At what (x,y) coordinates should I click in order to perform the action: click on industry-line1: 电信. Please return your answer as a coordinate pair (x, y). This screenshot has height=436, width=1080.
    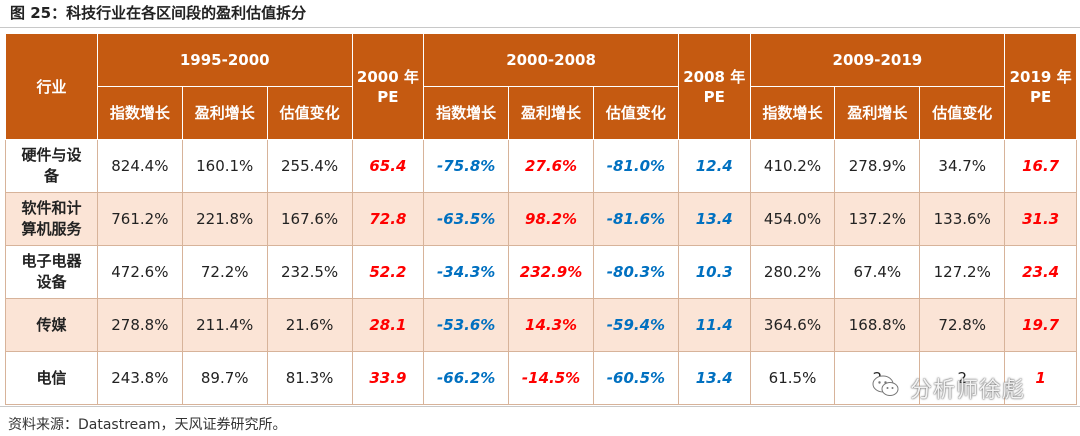
    Looking at the image, I should click on (51, 377).